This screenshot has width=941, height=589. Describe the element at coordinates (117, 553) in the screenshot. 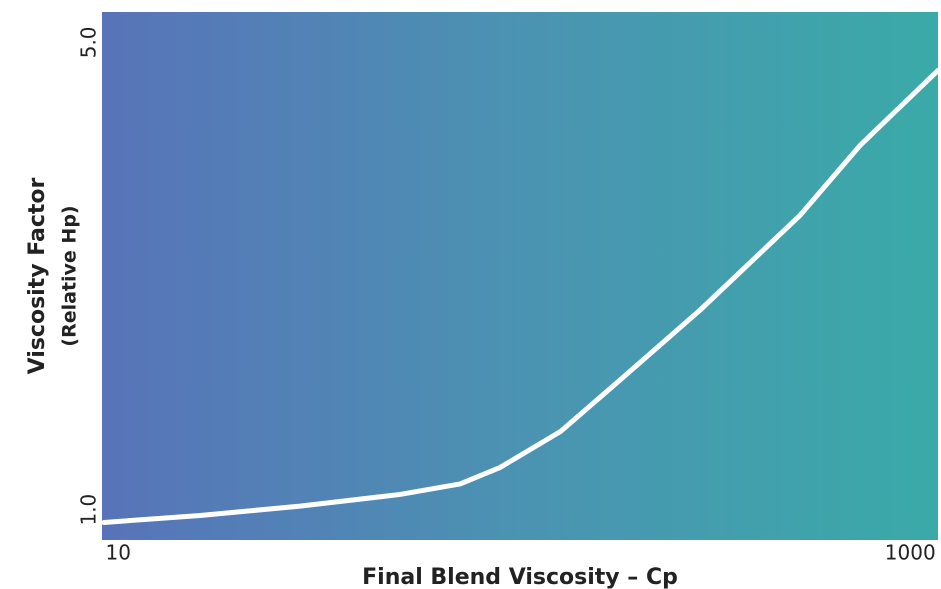

I see `x-tick-label: 10` at that location.